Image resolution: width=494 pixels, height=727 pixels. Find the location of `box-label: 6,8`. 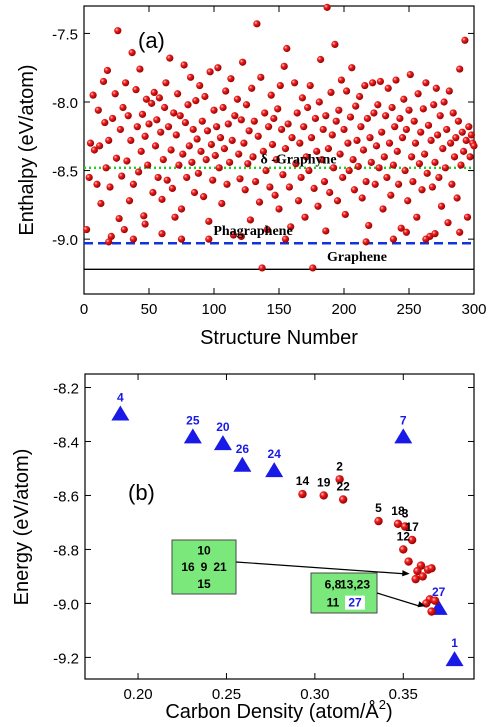

box-label: 6,8 is located at coordinates (333, 584).